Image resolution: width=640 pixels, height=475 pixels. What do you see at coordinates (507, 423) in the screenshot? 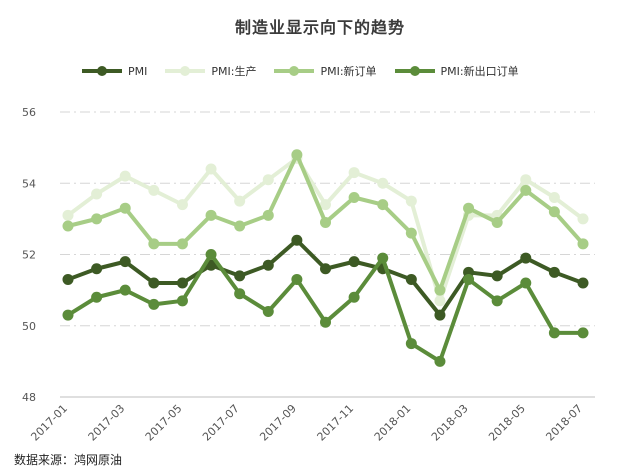
I see `x-tick-label: 2018-05` at bounding box center [507, 423].